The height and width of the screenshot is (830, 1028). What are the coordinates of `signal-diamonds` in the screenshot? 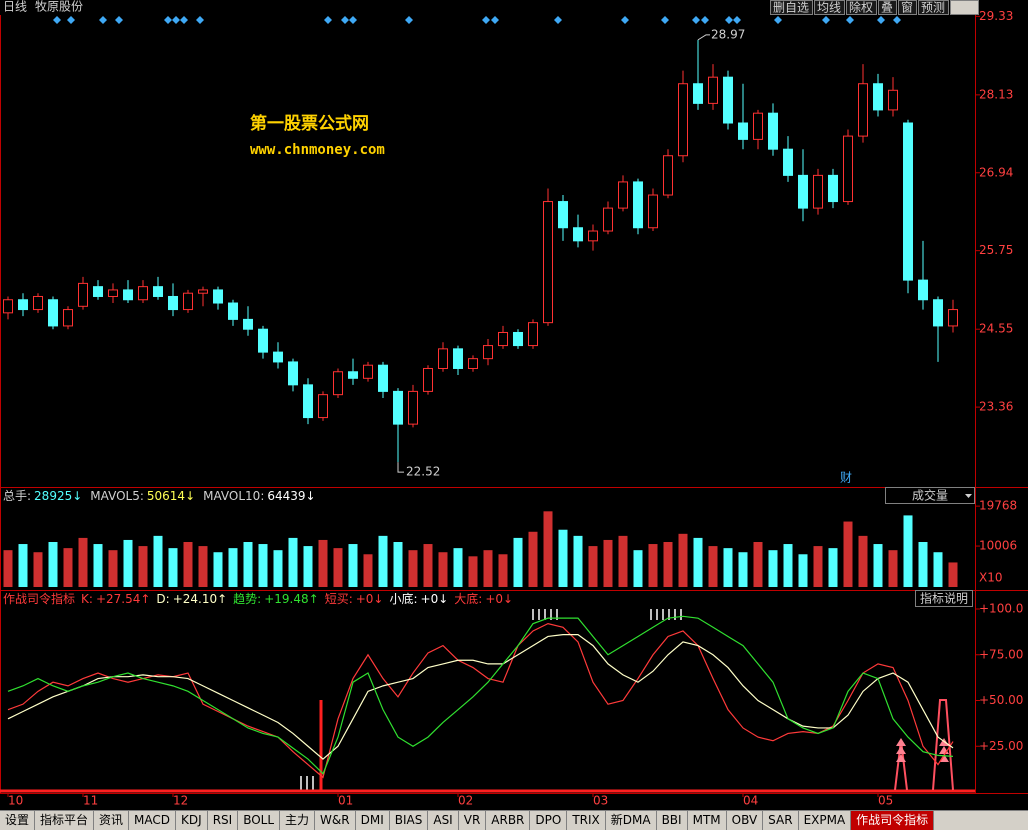 It's located at (477, 20).